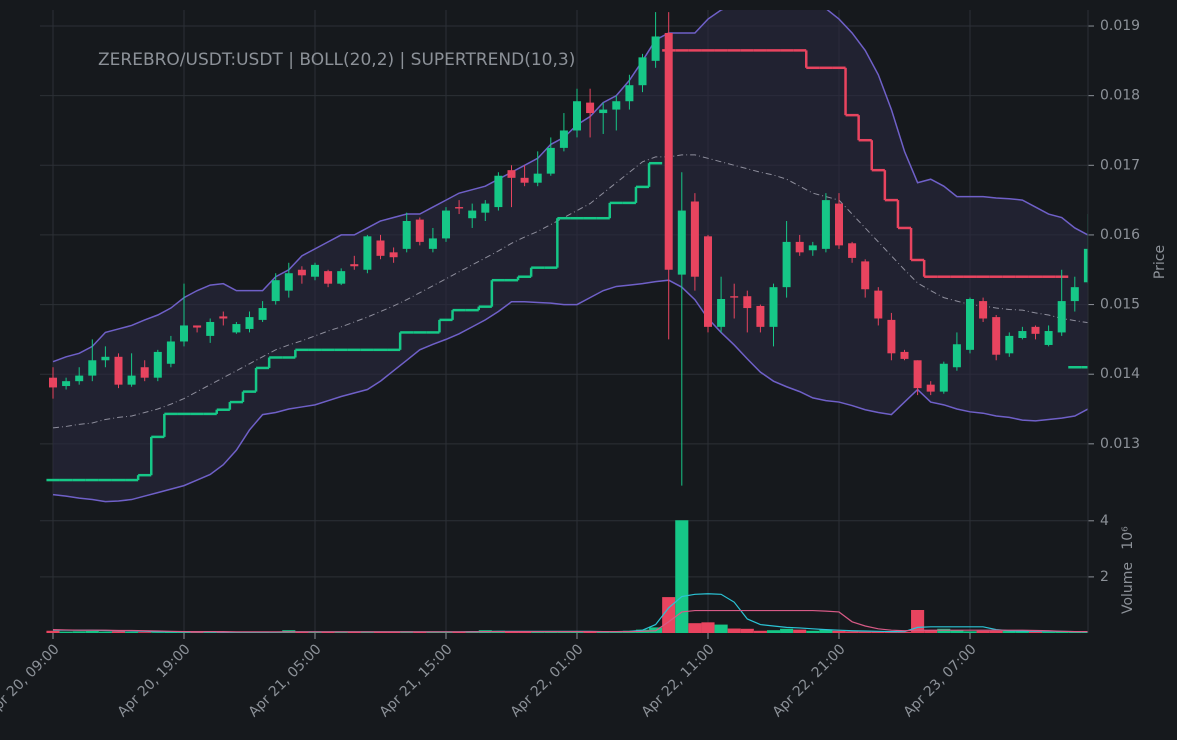  What do you see at coordinates (1120, 26) in the screenshot?
I see `y-tick-label: 0.019` at bounding box center [1120, 26].